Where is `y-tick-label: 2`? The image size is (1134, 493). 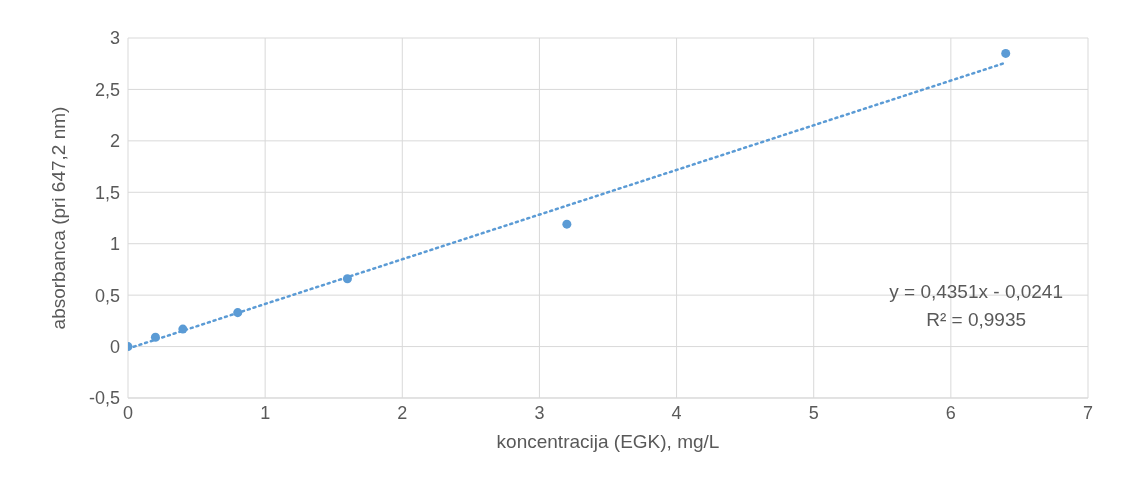
y-tick-label: 2 is located at coordinates (114, 141).